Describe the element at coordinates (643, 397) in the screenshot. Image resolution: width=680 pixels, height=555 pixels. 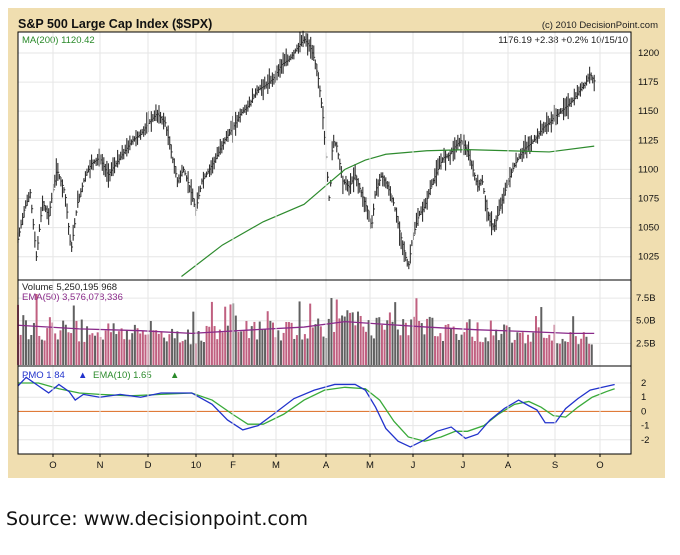
I see `pmo-tick-label: 1` at that location.